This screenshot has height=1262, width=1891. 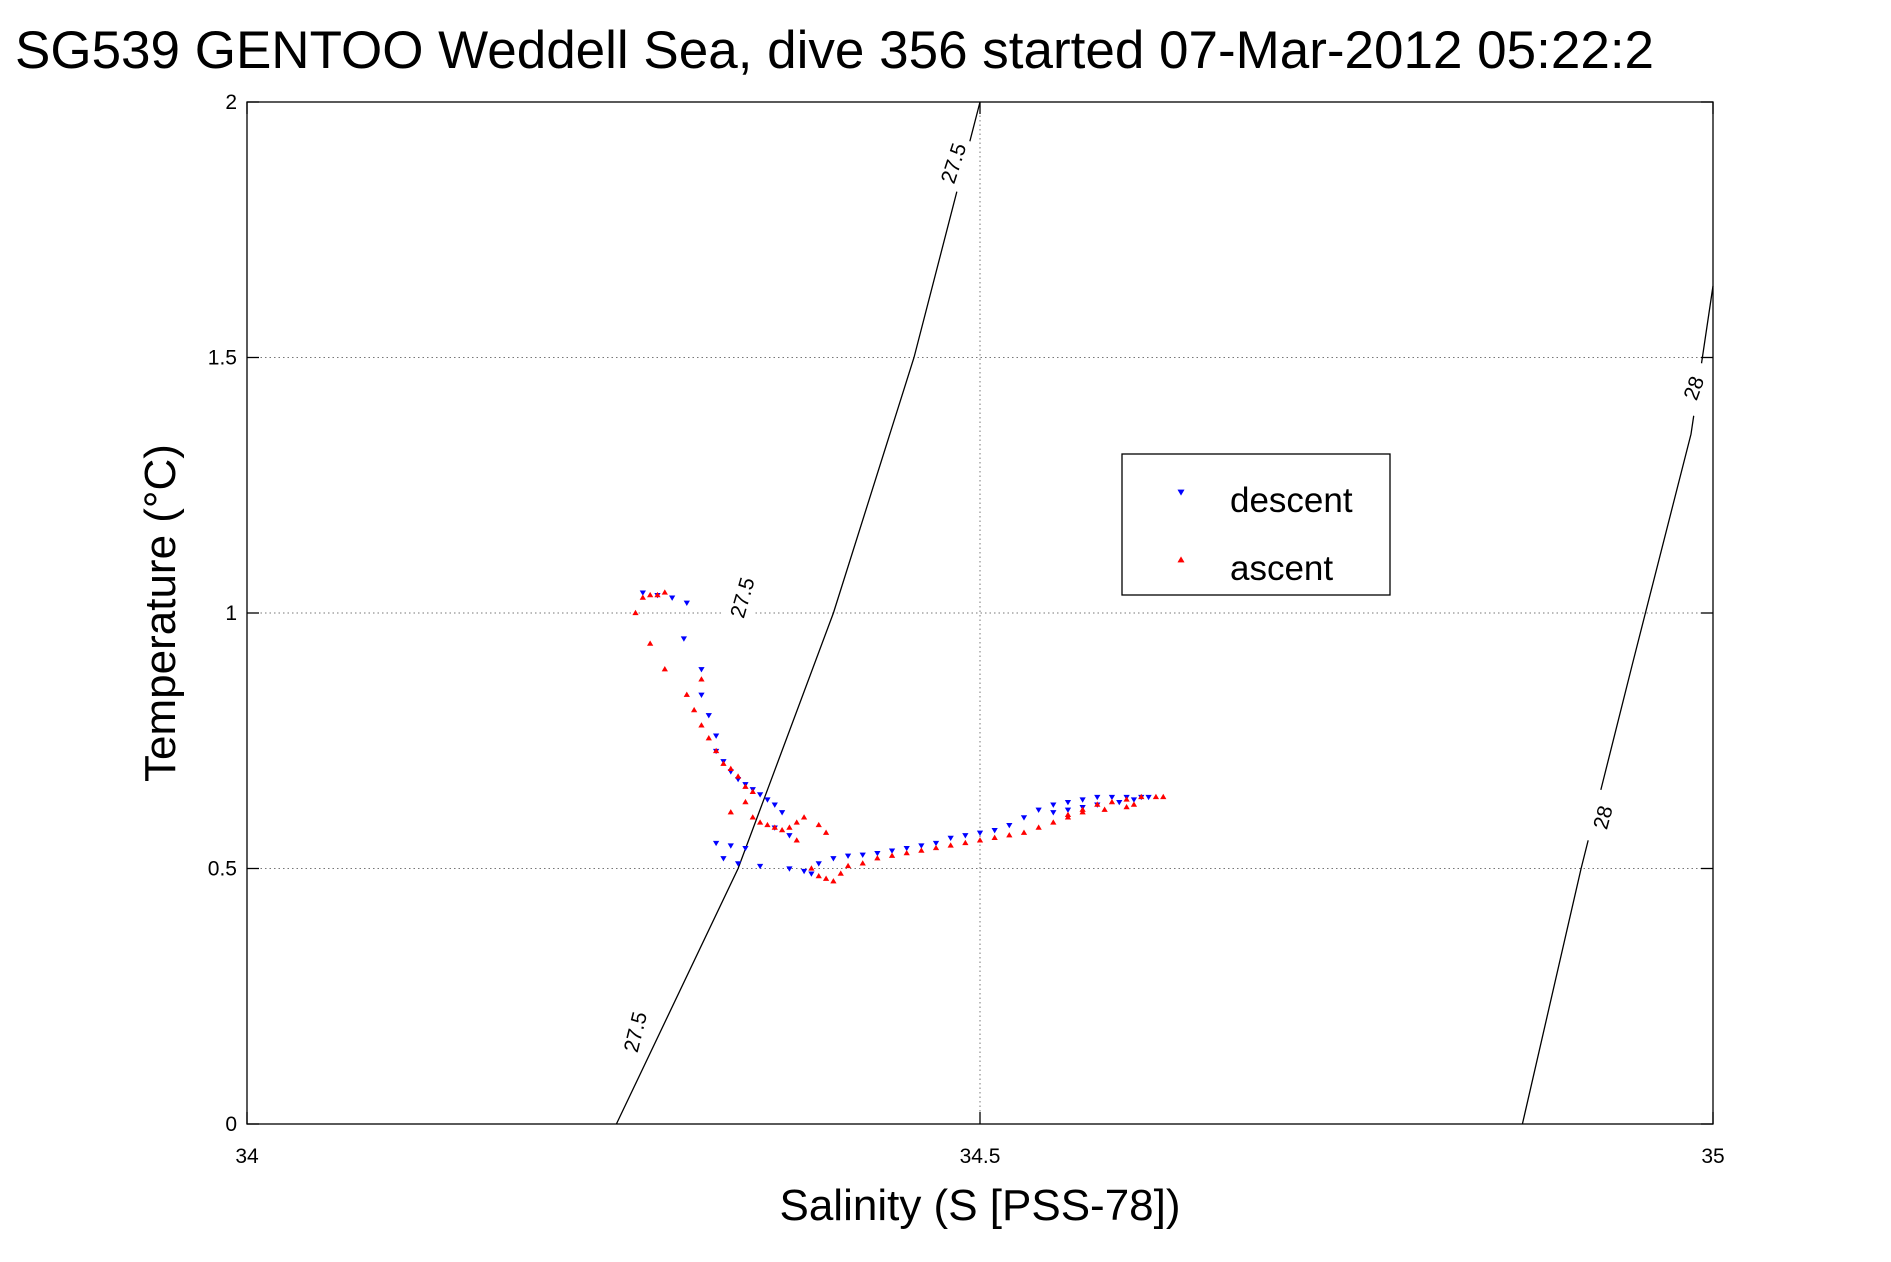 What do you see at coordinates (247, 1156) in the screenshot?
I see `x-tick-label: 34` at bounding box center [247, 1156].